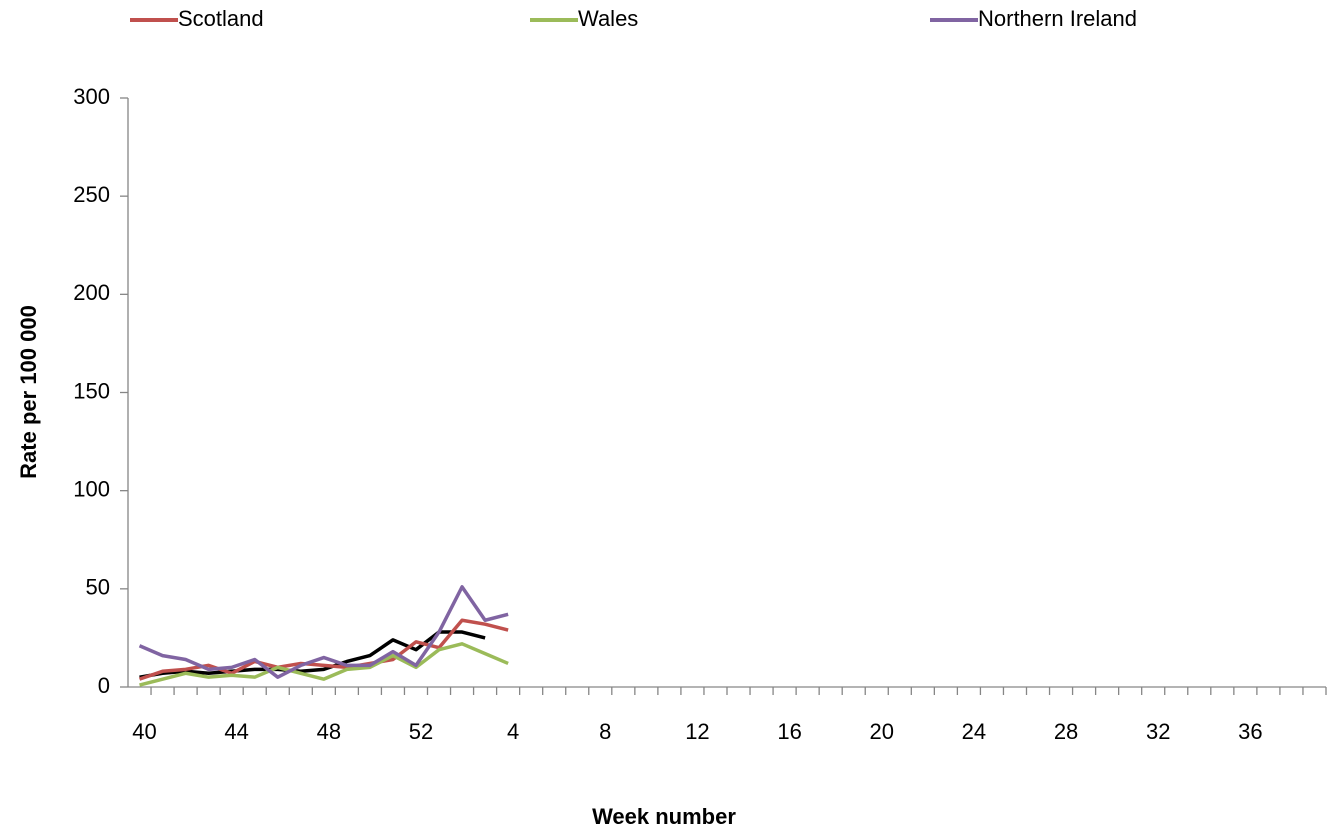 The width and height of the screenshot is (1328, 830). Describe the element at coordinates (91, 488) in the screenshot. I see `y-tick-label: 100` at that location.